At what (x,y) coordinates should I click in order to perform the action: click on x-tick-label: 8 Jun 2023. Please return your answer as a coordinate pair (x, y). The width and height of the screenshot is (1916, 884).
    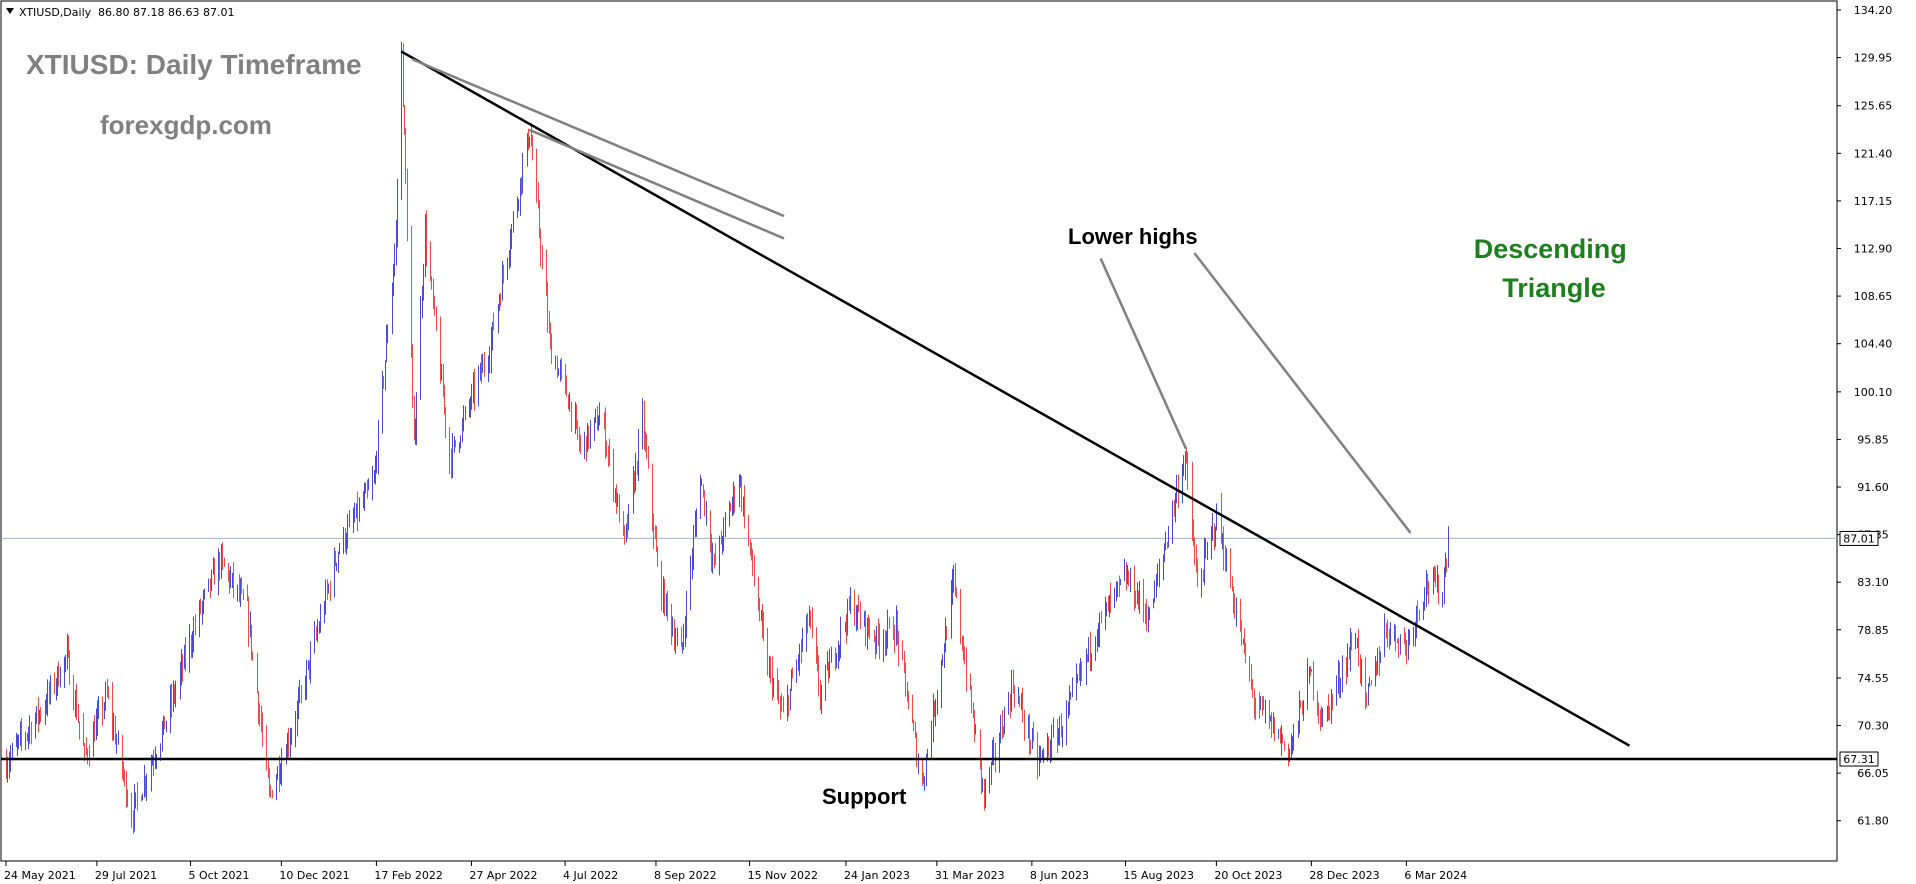
    Looking at the image, I should click on (1059, 875).